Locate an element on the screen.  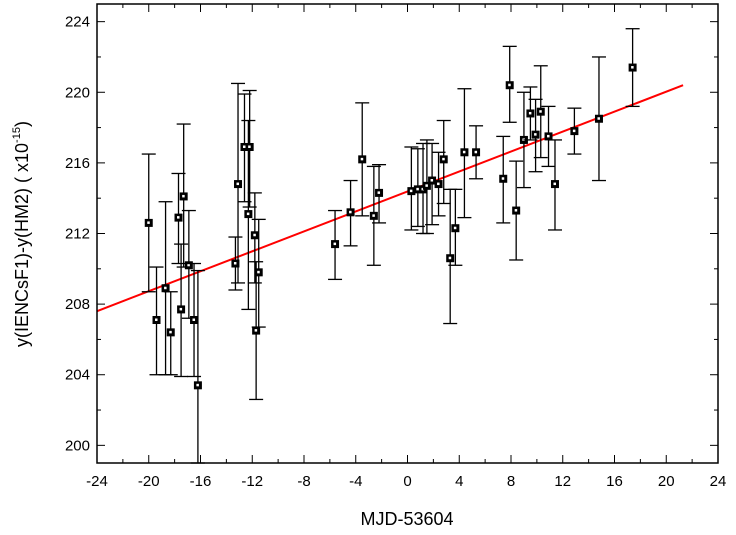
x-tick-label: -24 is located at coordinates (97, 481).